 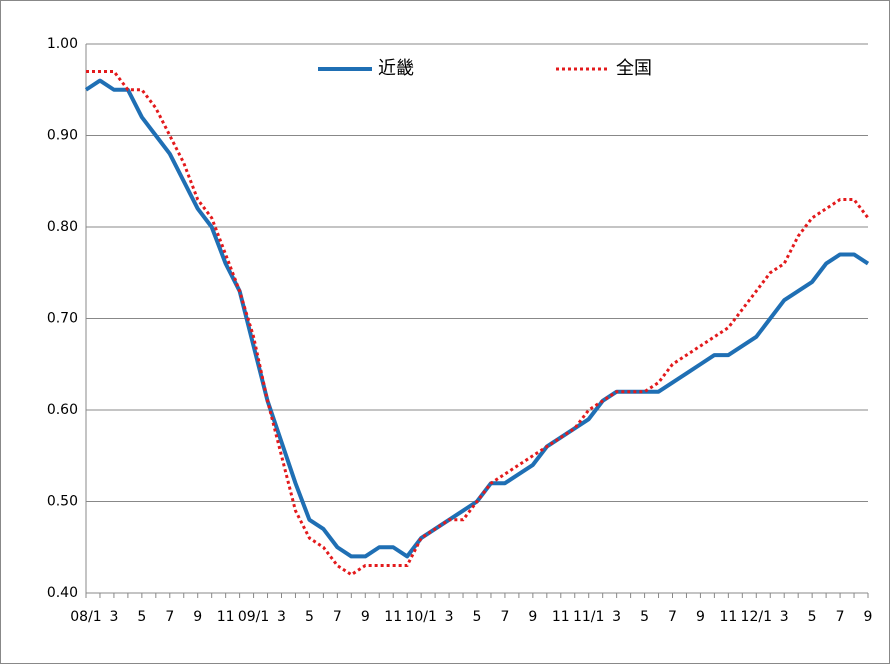 What do you see at coordinates (62, 44) in the screenshot?
I see `y-tick-label: 1.00` at bounding box center [62, 44].